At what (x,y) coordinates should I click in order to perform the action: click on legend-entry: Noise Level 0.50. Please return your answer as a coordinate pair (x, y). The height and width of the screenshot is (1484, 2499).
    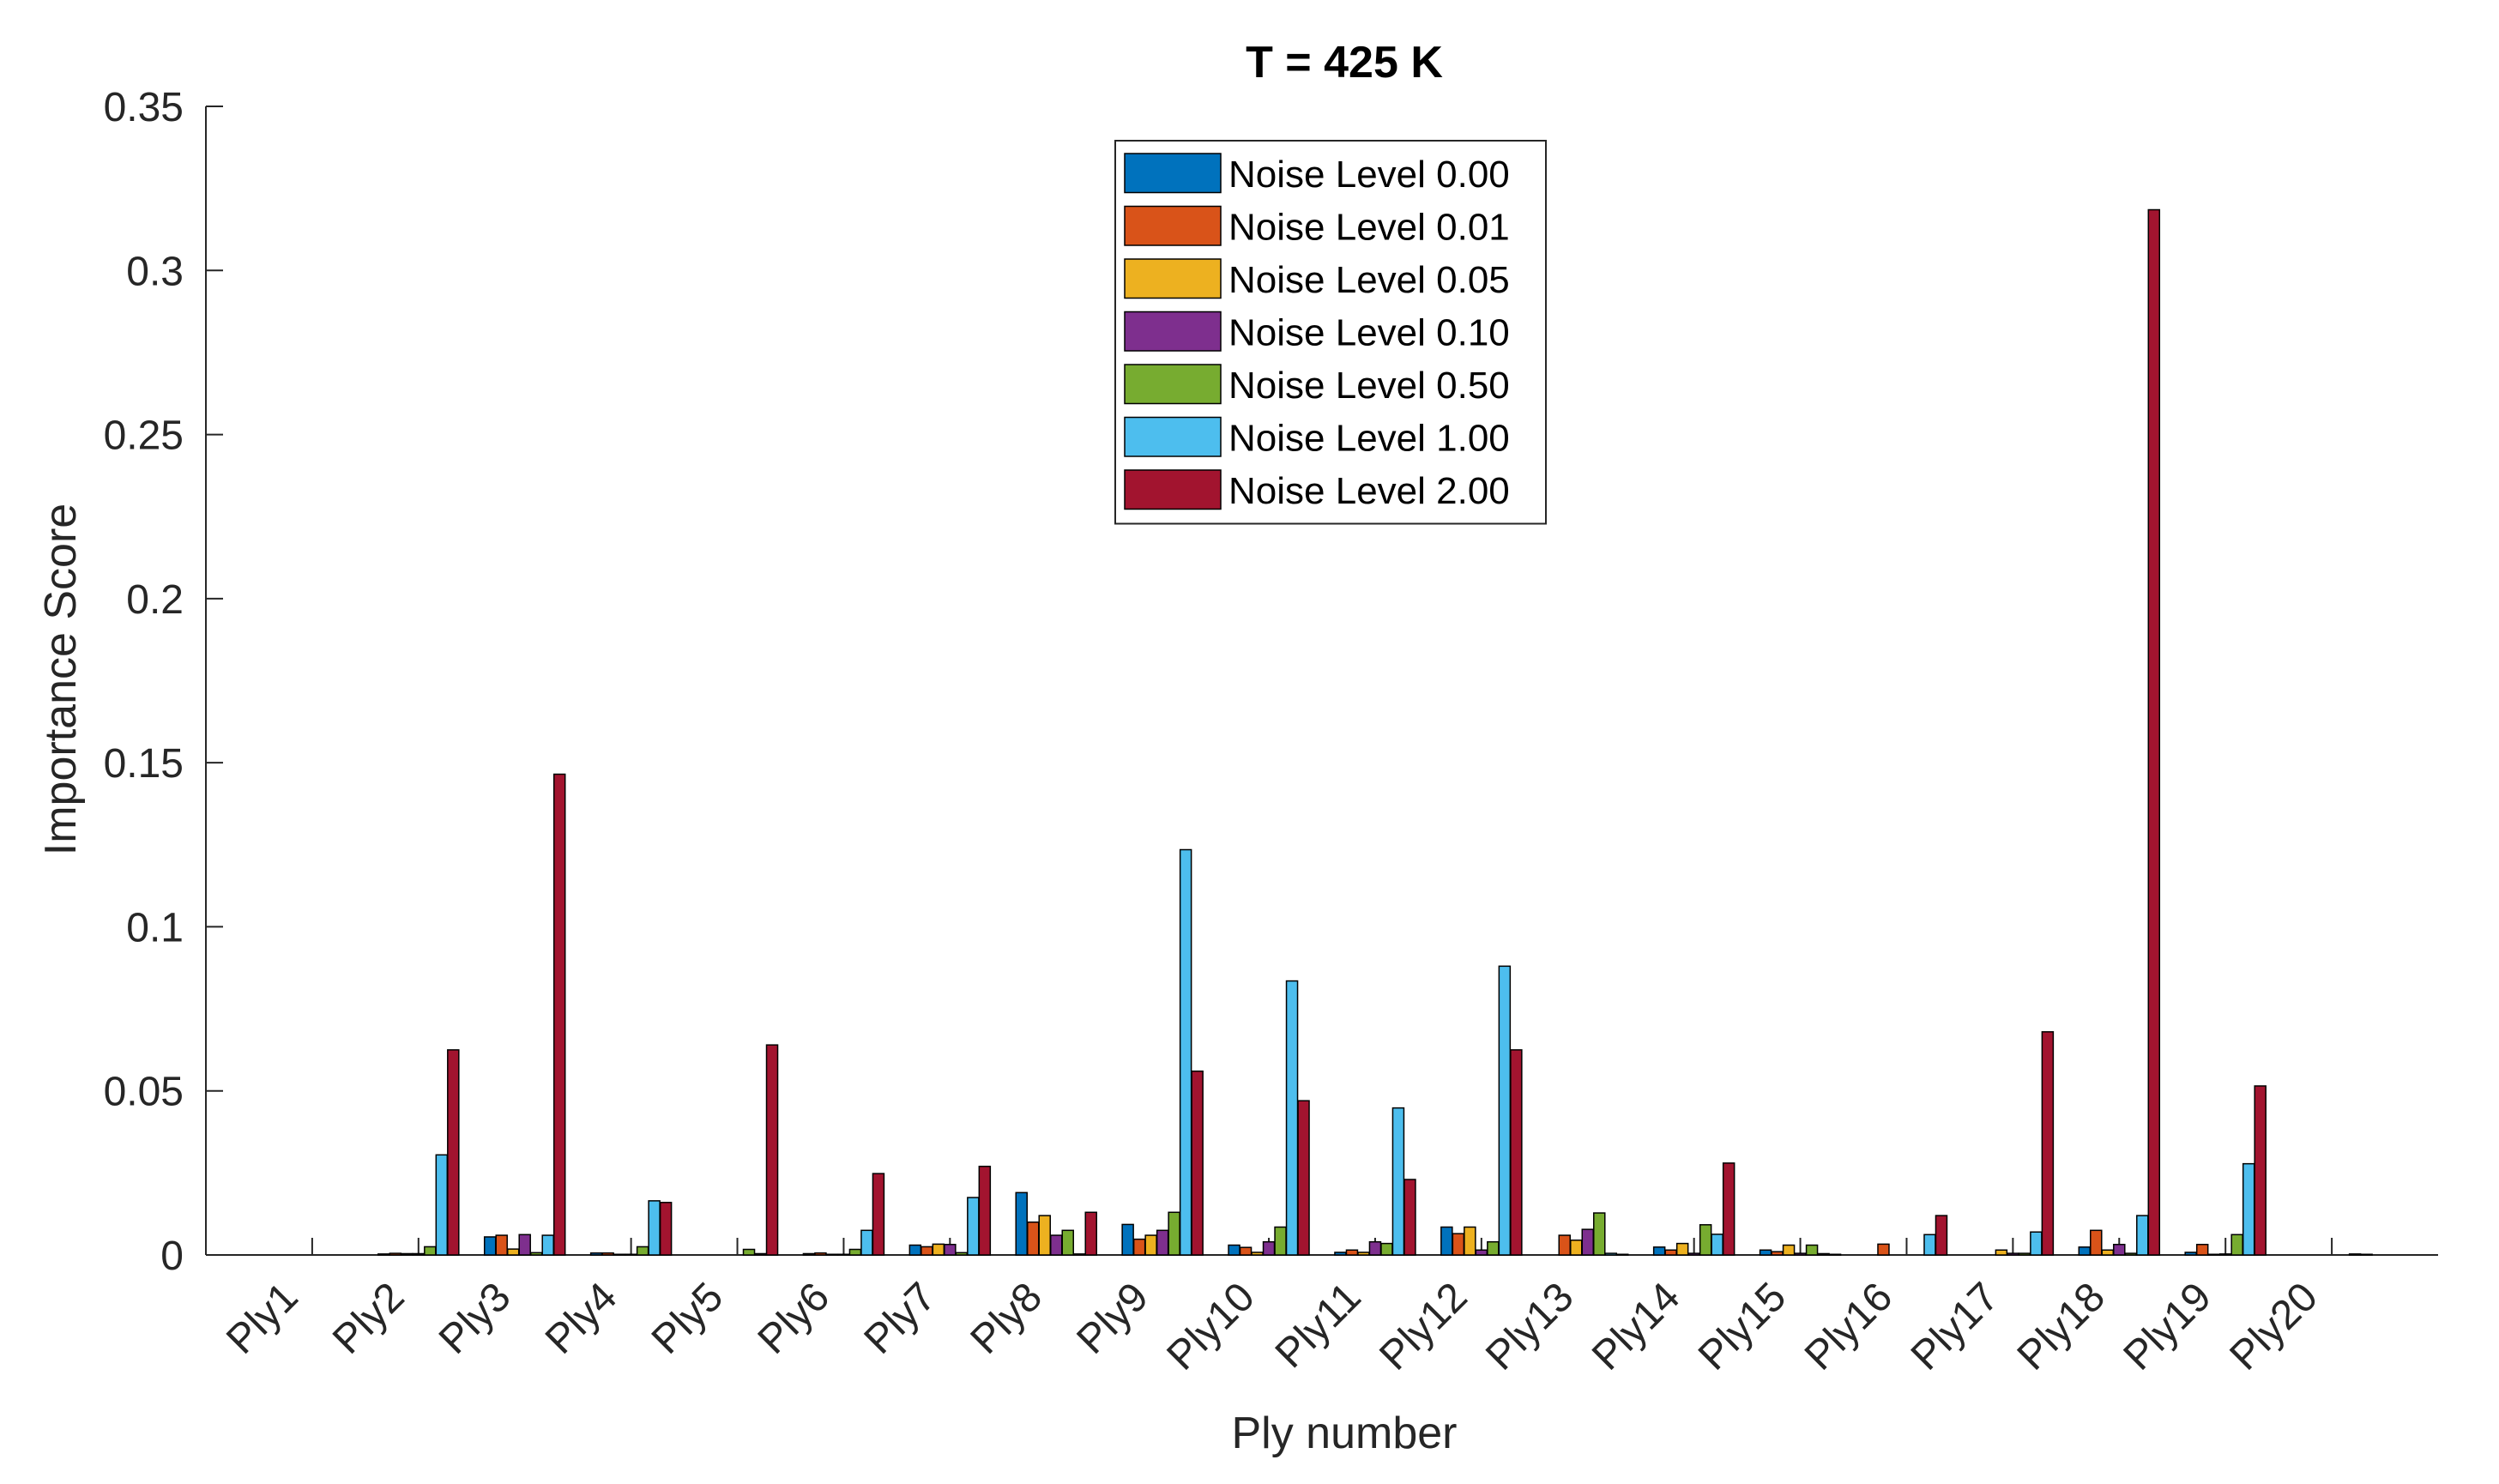
    Looking at the image, I should click on (1369, 386).